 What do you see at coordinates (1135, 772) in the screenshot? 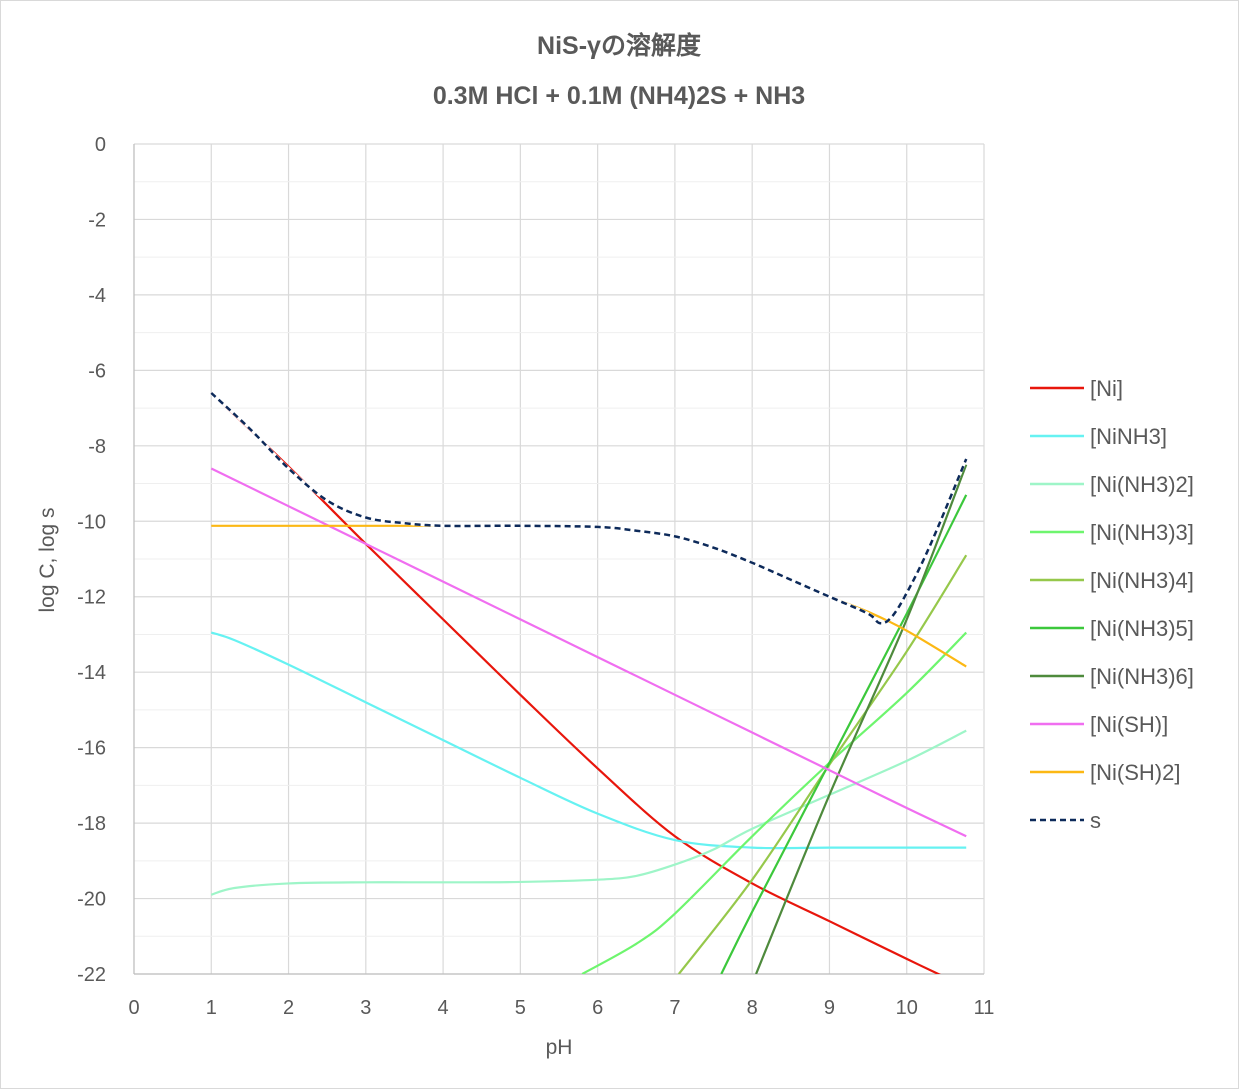
I see `legend-label: [Ni(SH)2]` at bounding box center [1135, 772].